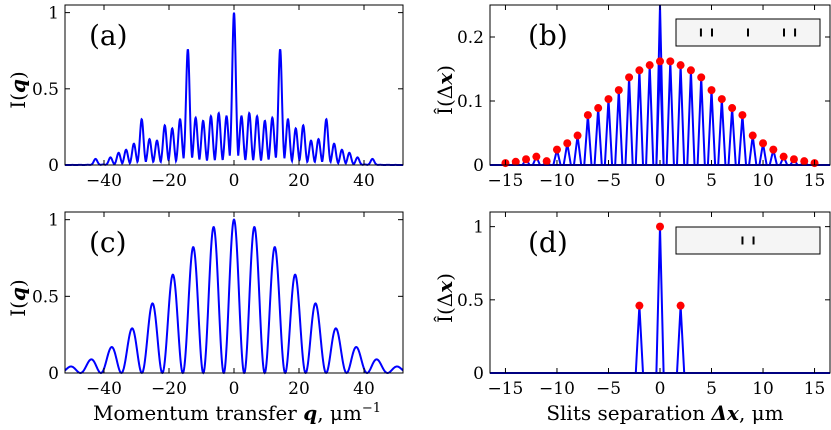 The height and width of the screenshot is (430, 831). What do you see at coordinates (506, 181) in the screenshot?
I see `x-tick-label-b: −15` at bounding box center [506, 181].